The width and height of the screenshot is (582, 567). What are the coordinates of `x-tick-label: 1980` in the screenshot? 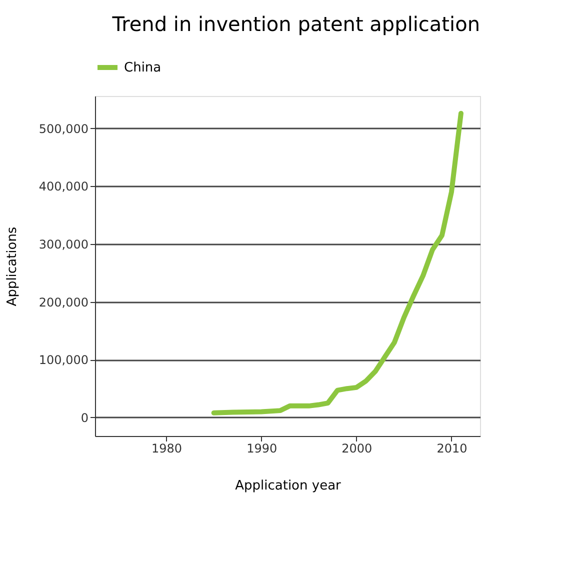 It's located at (167, 449).